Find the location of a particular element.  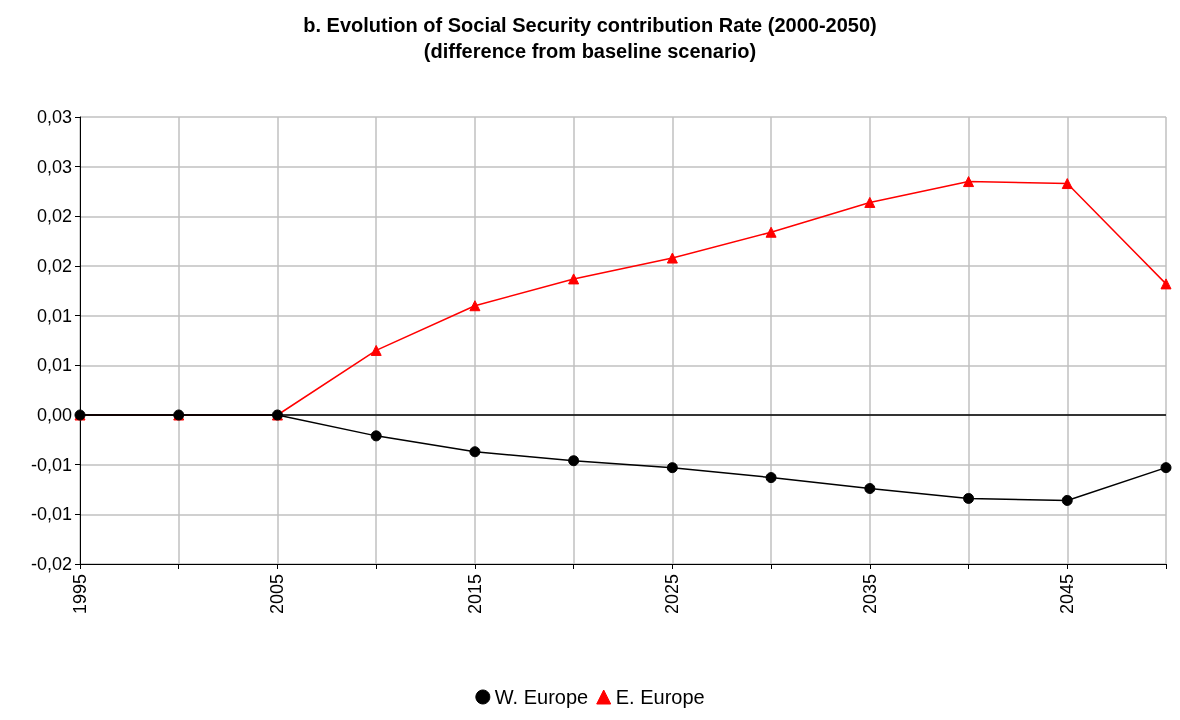

chart-subtitle: (difference from baseline scenario) is located at coordinates (590, 51).